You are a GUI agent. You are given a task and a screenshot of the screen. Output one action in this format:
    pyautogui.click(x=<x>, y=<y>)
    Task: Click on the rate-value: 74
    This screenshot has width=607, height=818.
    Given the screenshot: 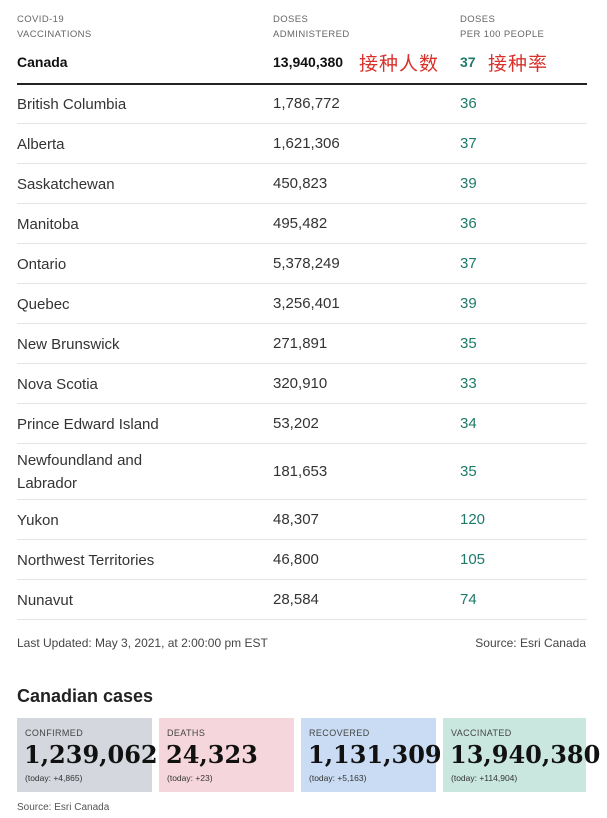 What is the action you would take?
    pyautogui.click(x=468, y=599)
    